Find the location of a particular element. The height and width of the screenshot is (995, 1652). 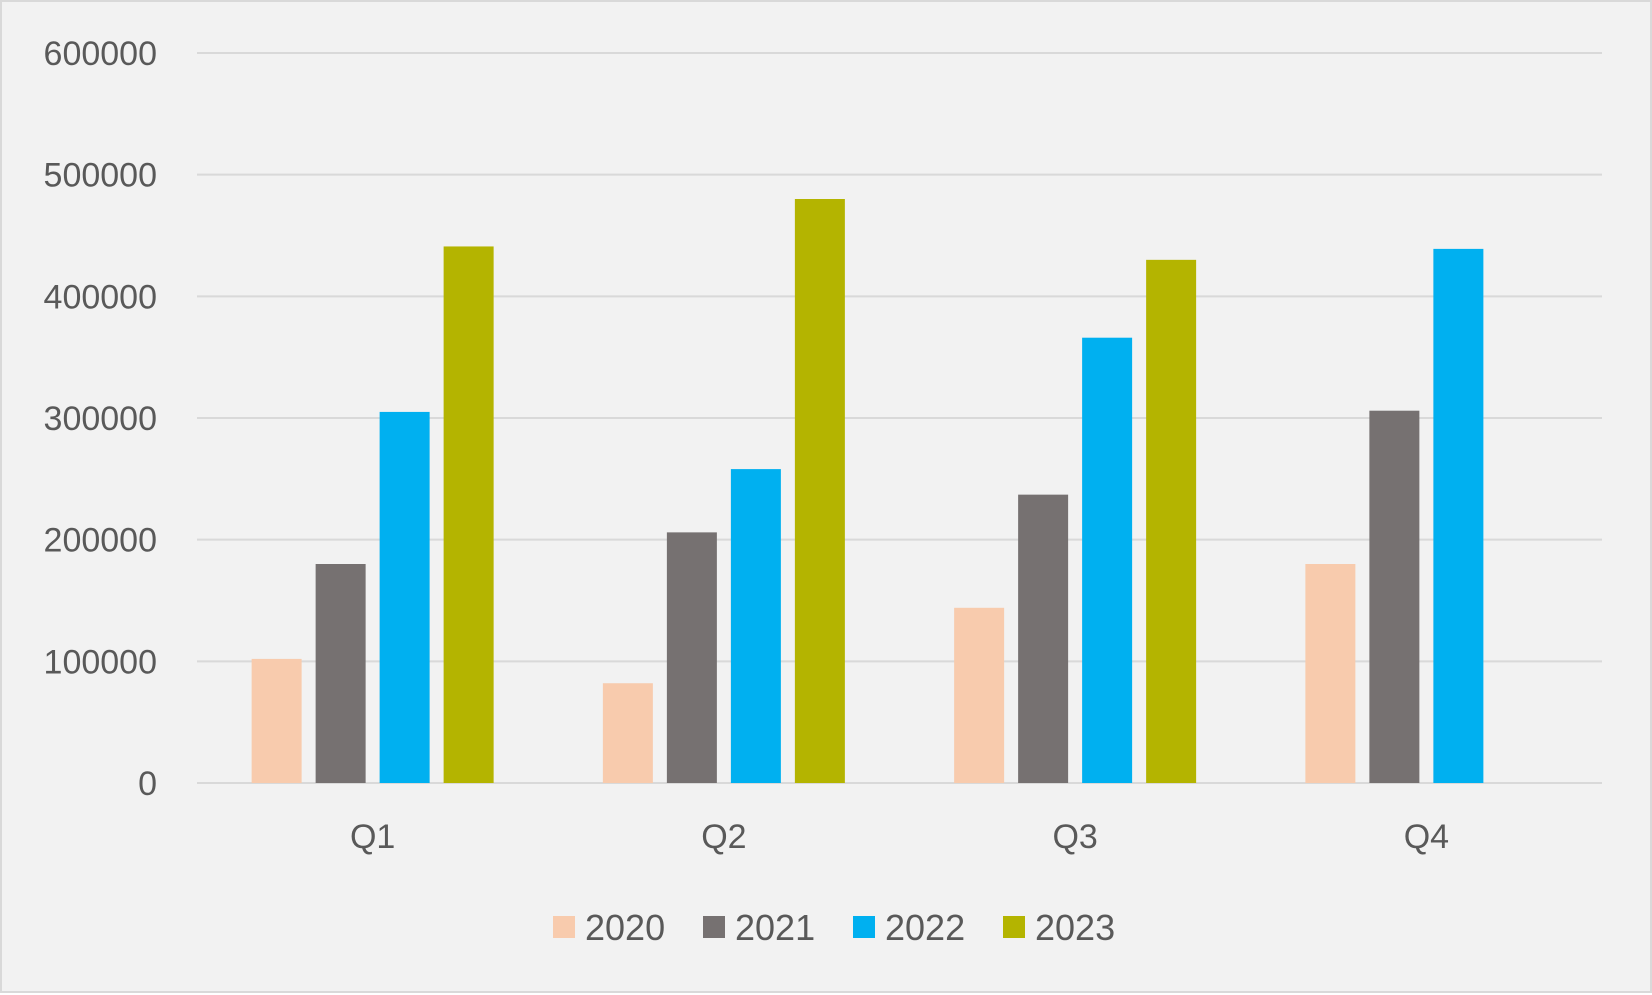

y-tick-label: 200000 is located at coordinates (100, 541).